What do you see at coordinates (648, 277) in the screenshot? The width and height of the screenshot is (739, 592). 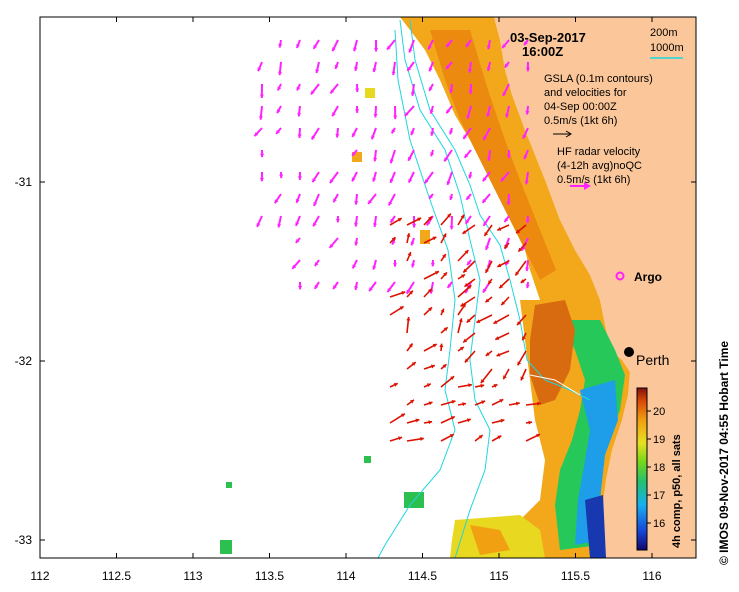 I see `argo-label: Argo` at bounding box center [648, 277].